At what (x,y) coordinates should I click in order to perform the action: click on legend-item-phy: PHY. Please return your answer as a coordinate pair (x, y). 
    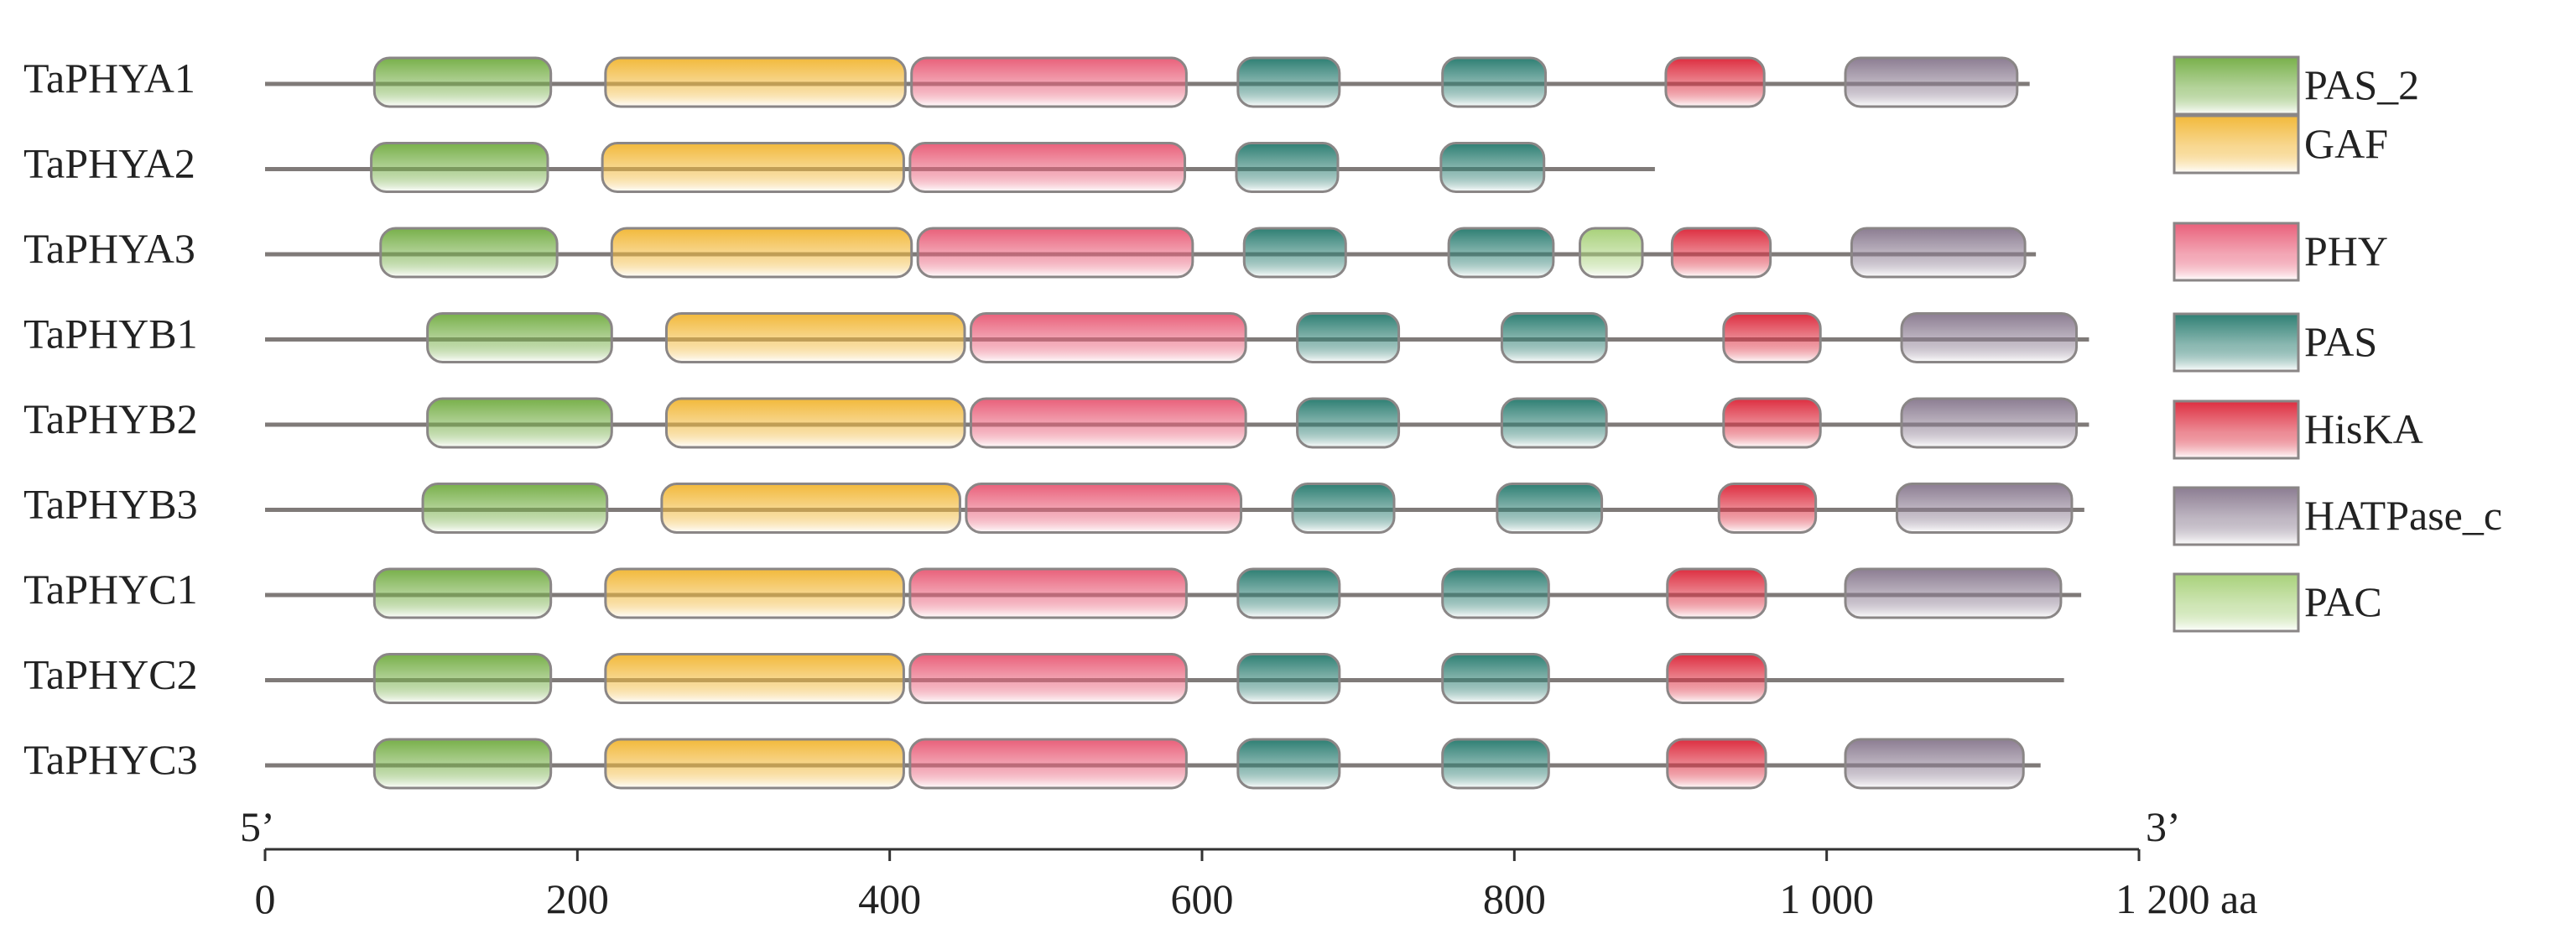
    Looking at the image, I should click on (2280, 252).